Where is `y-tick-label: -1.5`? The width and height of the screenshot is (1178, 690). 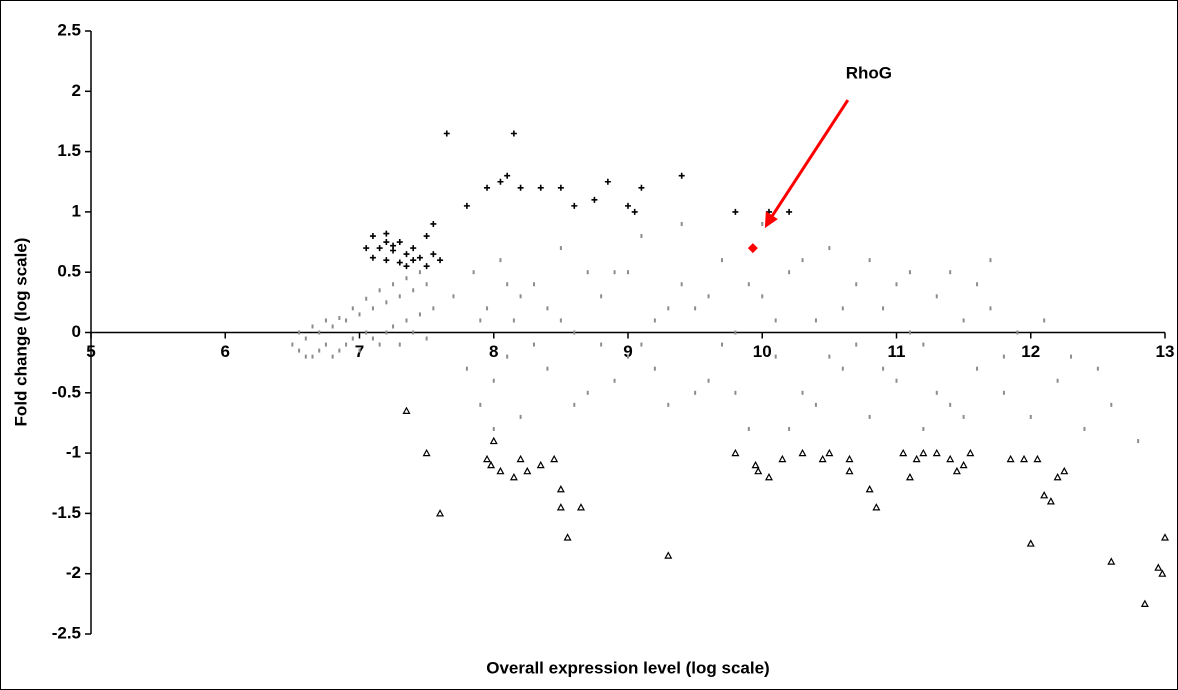
y-tick-label: -1.5 is located at coordinates (66, 512).